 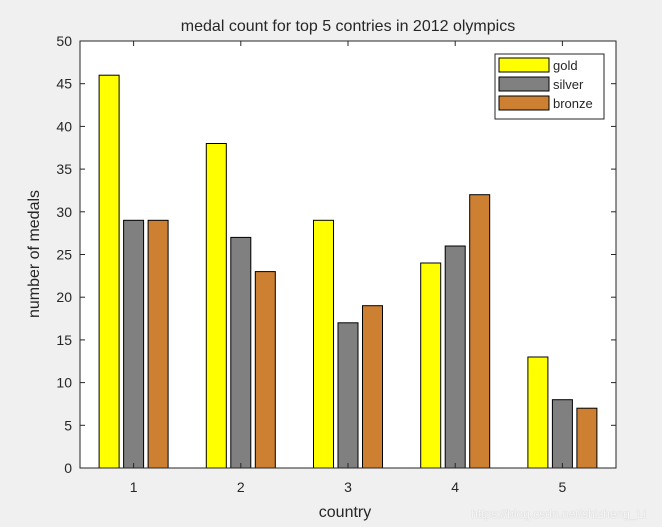 I want to click on legend-swatch-gold, so click(x=524, y=65).